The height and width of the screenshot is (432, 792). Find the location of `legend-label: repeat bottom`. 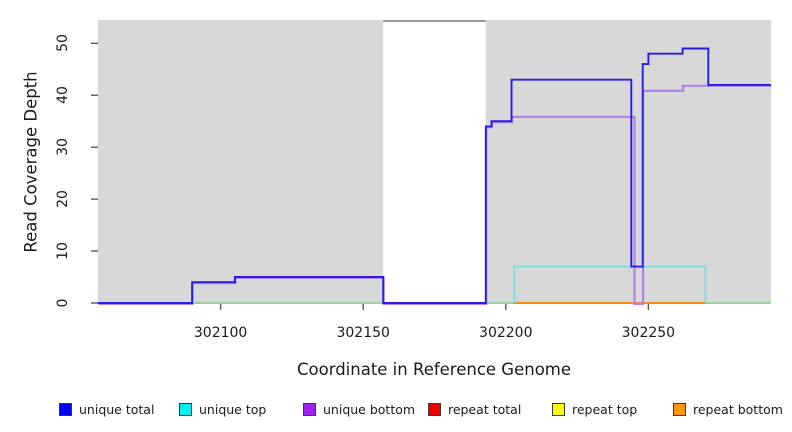

legend-label: repeat bottom is located at coordinates (738, 409).